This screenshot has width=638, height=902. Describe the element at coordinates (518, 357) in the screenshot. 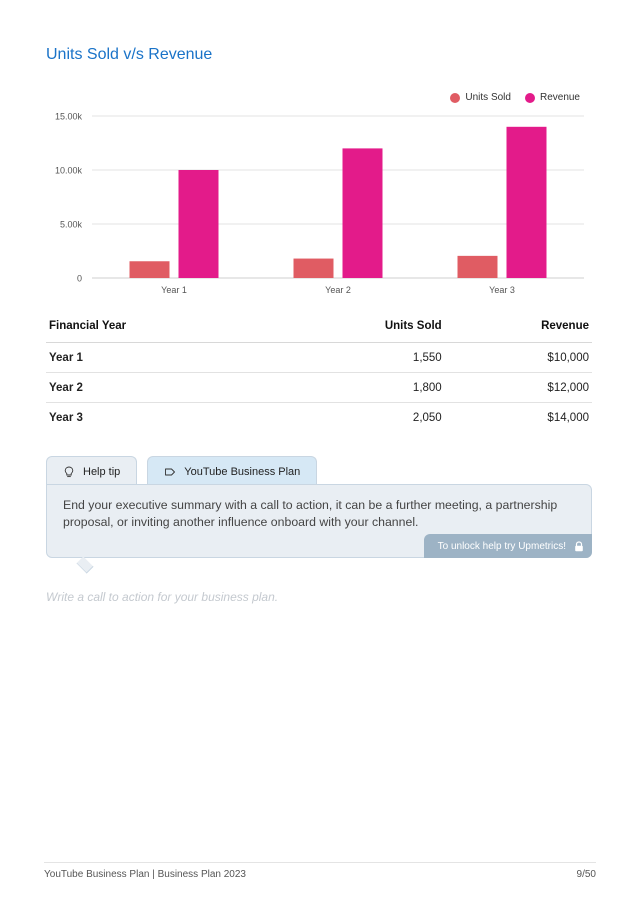

I see `cell-revenue: $10,000` at that location.